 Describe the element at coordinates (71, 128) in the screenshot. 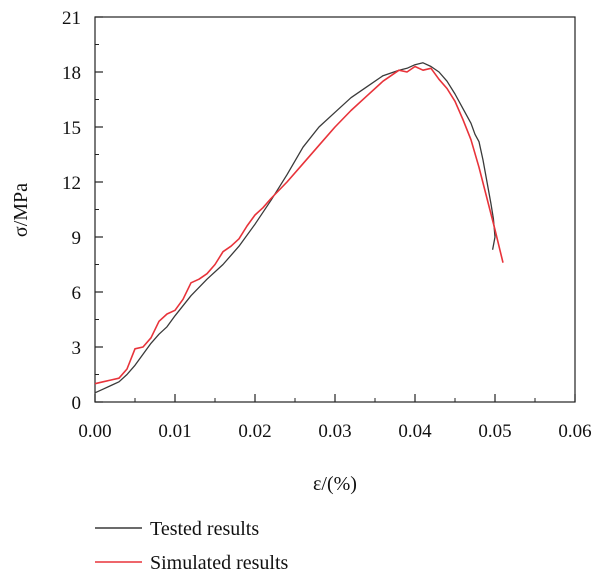

I see `y-tick-label: 15` at that location.